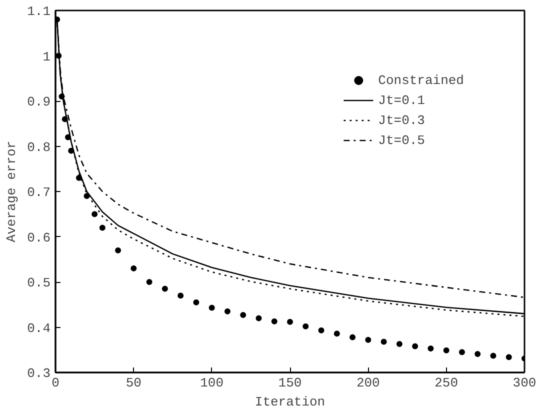  I want to click on y-tick-label: 1, so click(46, 56).